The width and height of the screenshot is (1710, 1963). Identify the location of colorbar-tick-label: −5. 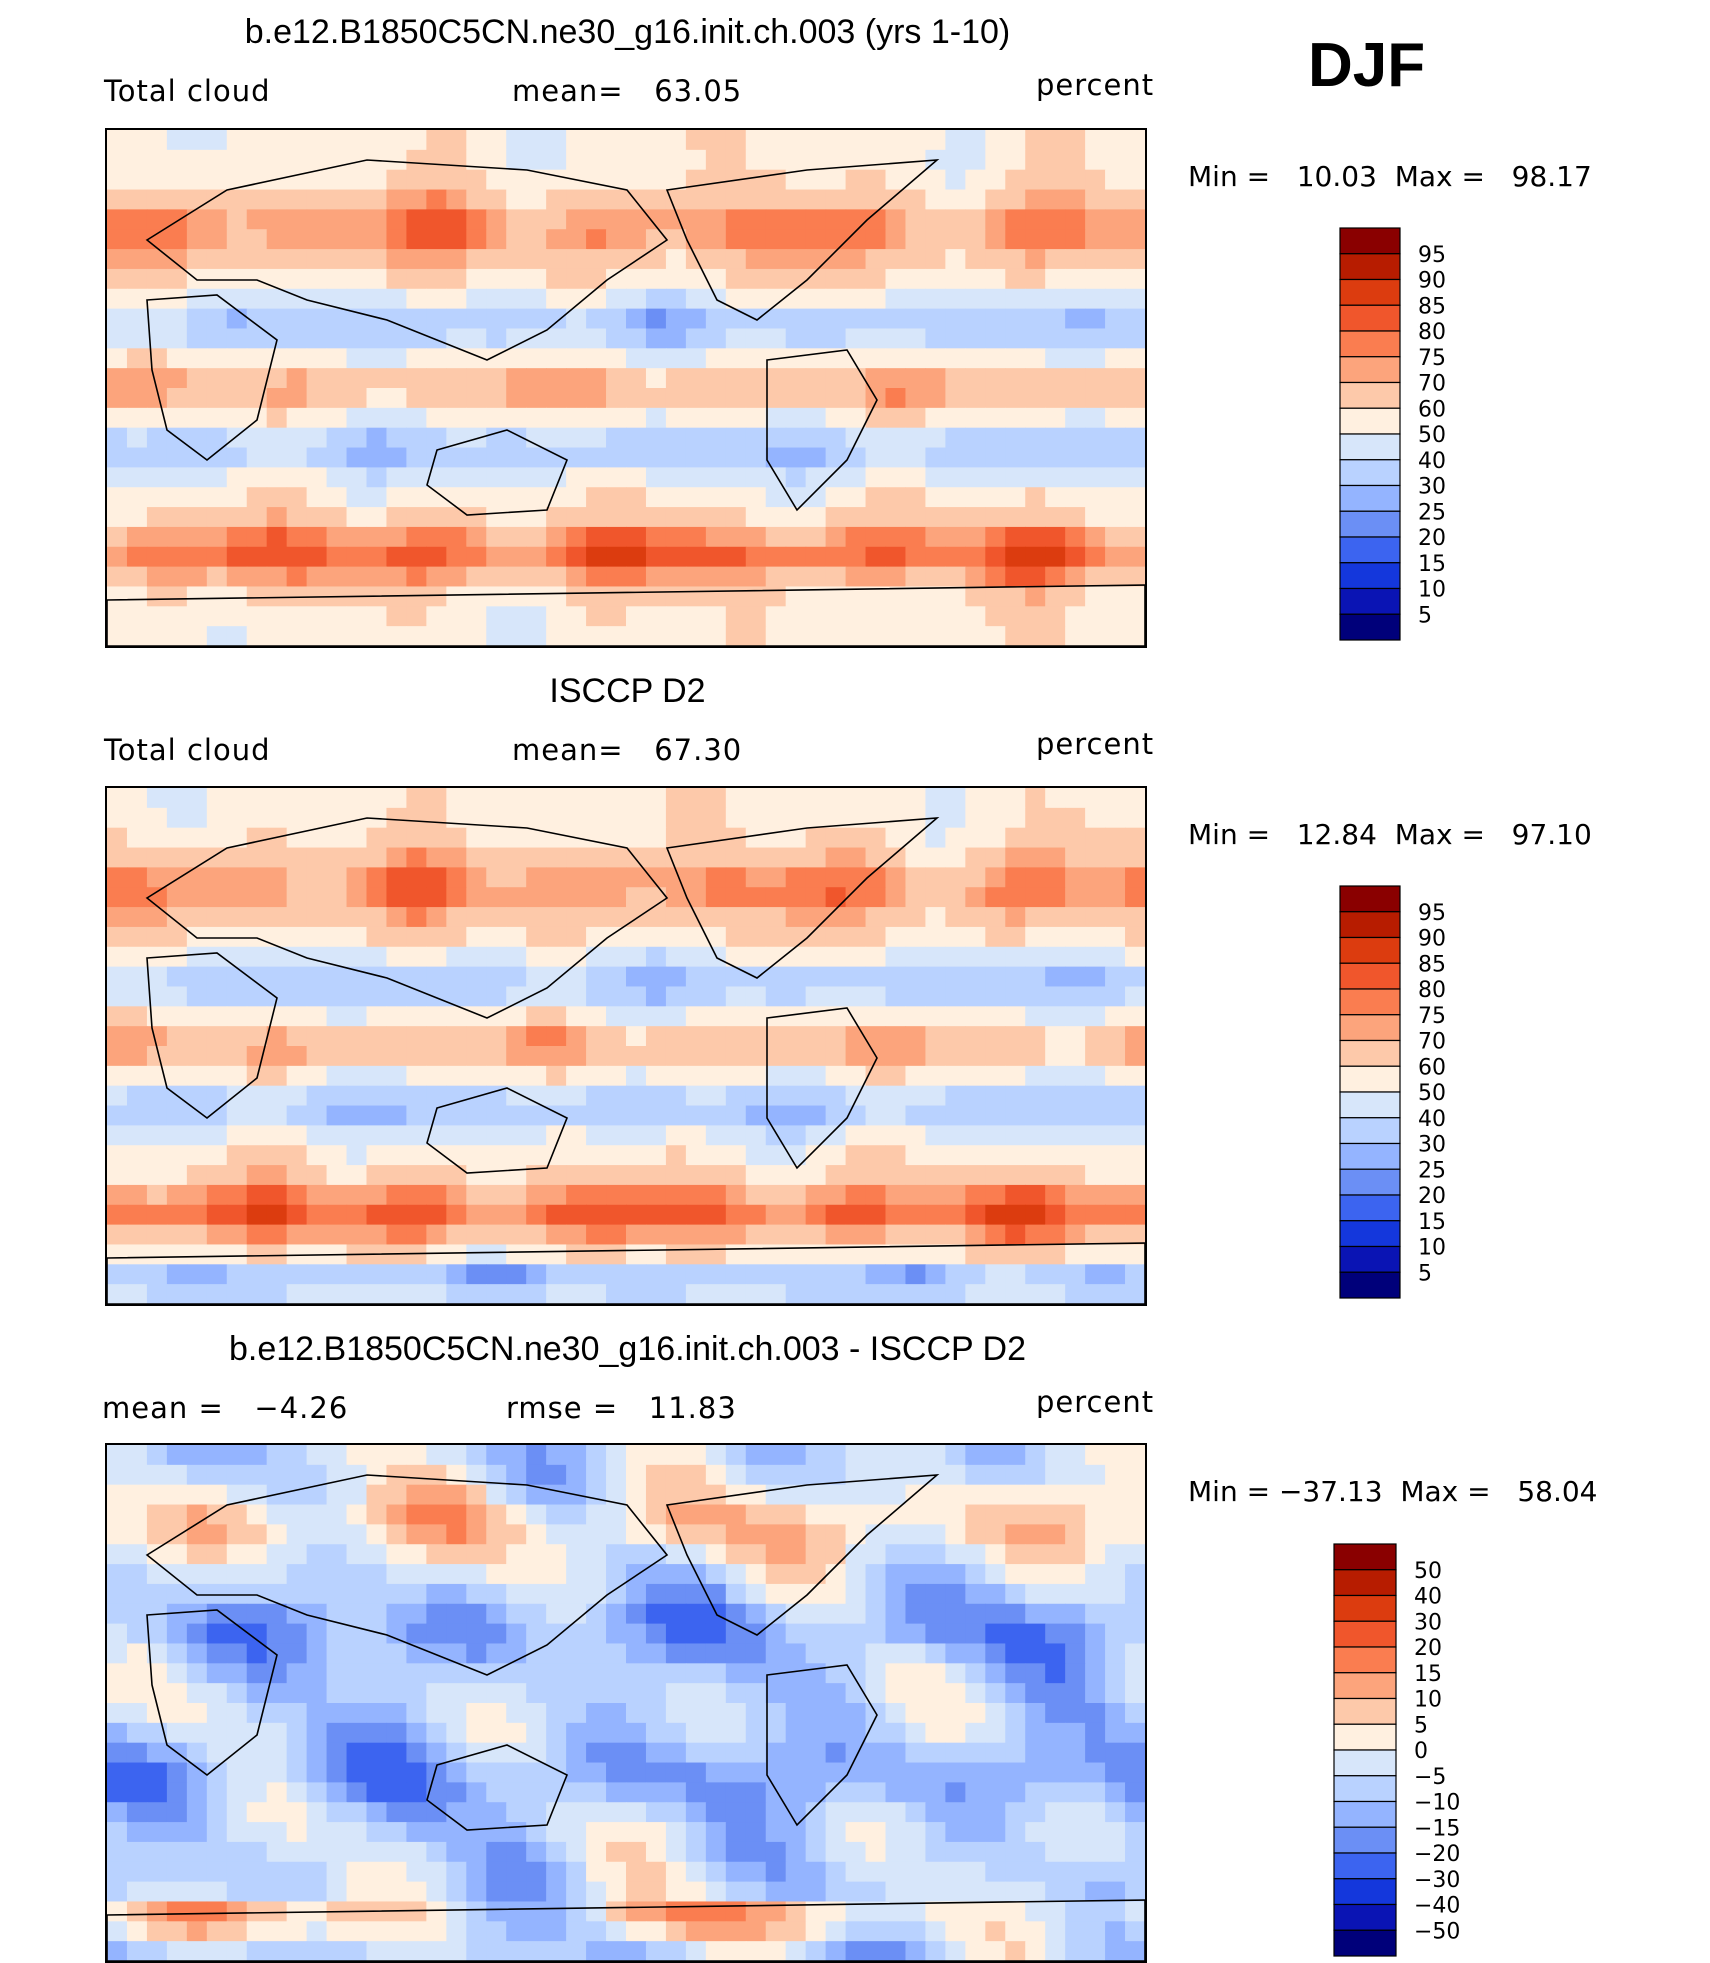
(1430, 1777).